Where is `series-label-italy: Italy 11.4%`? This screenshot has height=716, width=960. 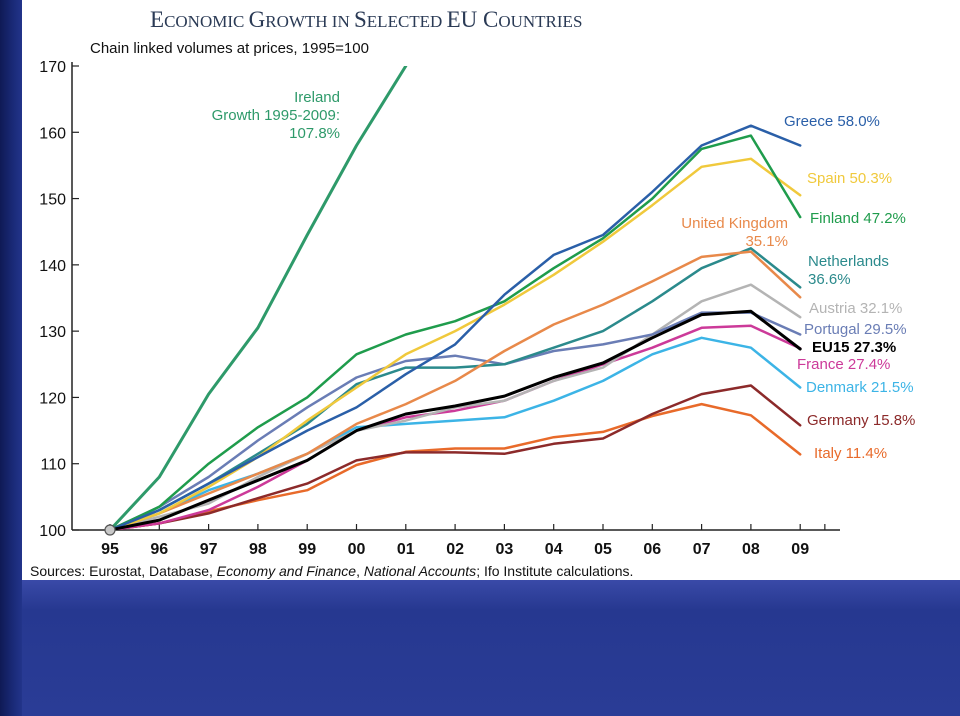
series-label-italy: Italy 11.4% is located at coordinates (850, 453).